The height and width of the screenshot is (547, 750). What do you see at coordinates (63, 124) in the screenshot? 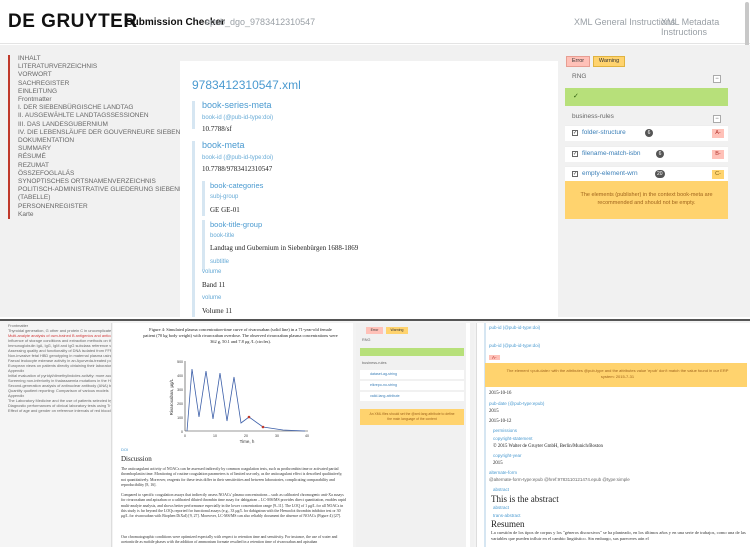
I see `toc-item: III. DAS LANDESGUBERNIUM` at bounding box center [63, 124].